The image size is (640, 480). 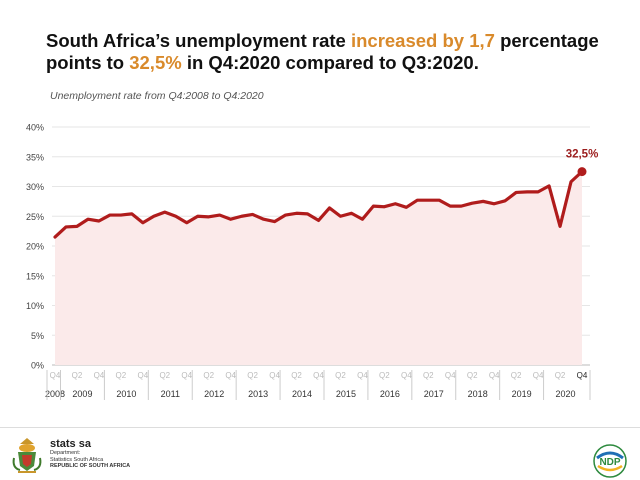 What do you see at coordinates (198, 40) in the screenshot?
I see `headline-part-1: South Africa’s unemployment rate` at bounding box center [198, 40].